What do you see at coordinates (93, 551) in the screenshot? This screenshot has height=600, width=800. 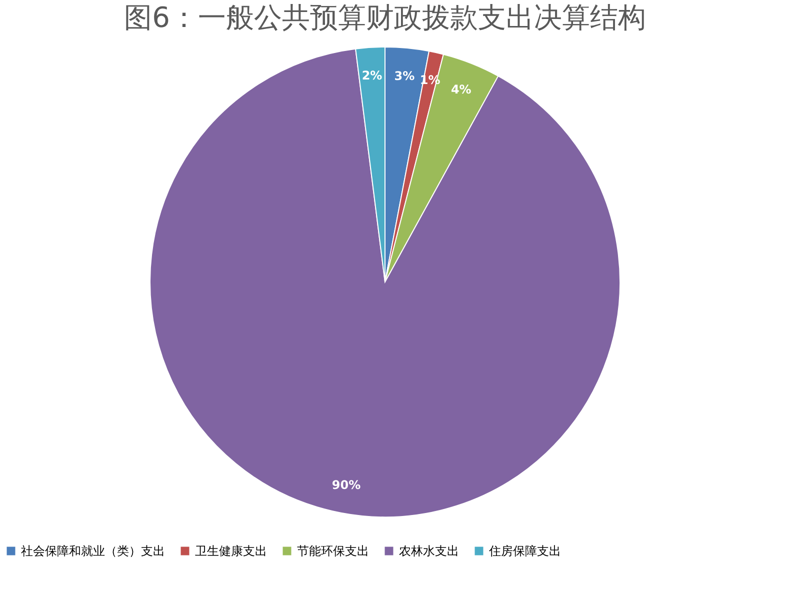 I see `legend-label: 社会保障和就业（类）支出` at bounding box center [93, 551].